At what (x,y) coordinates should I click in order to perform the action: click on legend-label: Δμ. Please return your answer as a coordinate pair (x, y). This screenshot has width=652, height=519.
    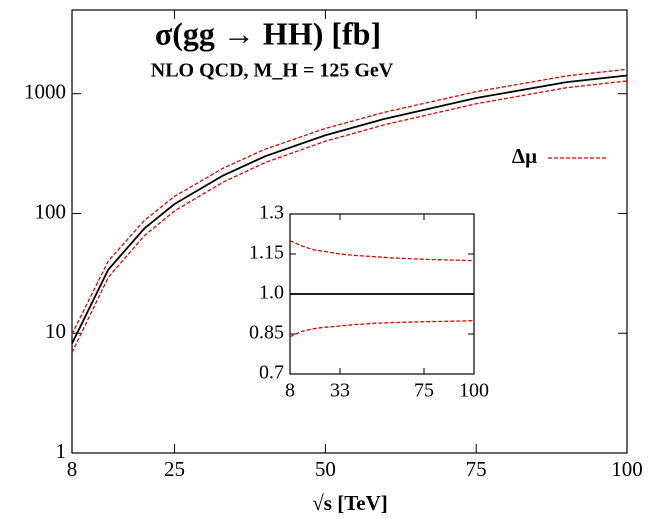
    Looking at the image, I should click on (524, 156).